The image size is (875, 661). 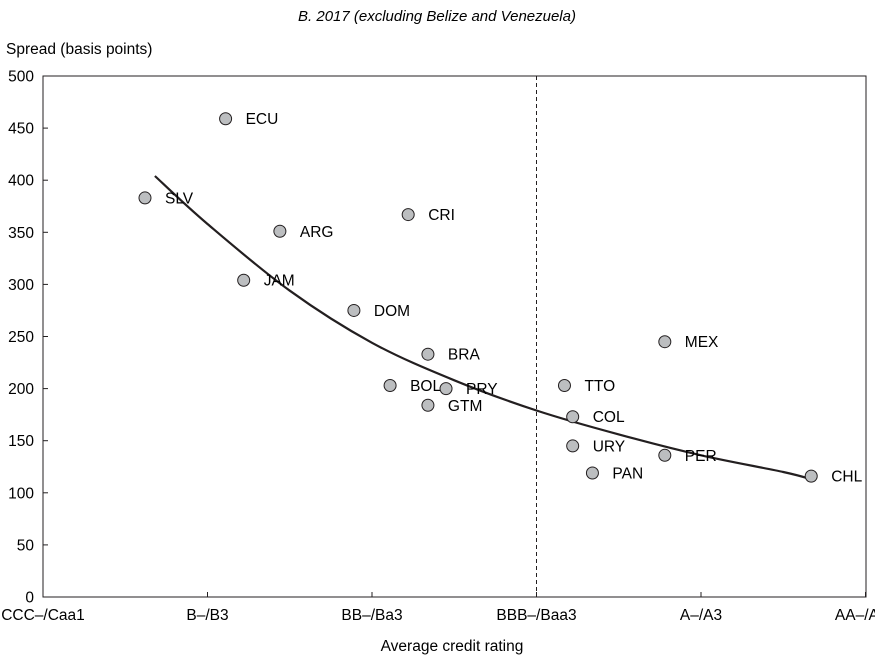 What do you see at coordinates (262, 119) in the screenshot?
I see `data-point-label: ECU` at bounding box center [262, 119].